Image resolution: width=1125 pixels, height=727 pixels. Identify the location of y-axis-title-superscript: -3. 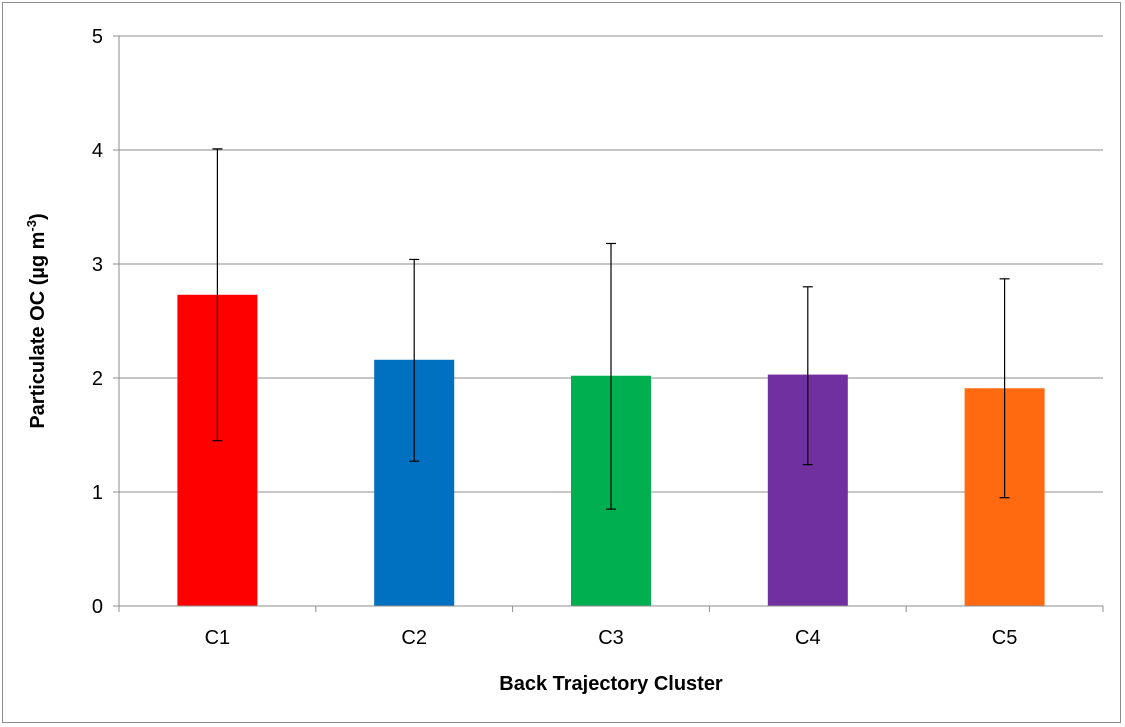
(31, 226).